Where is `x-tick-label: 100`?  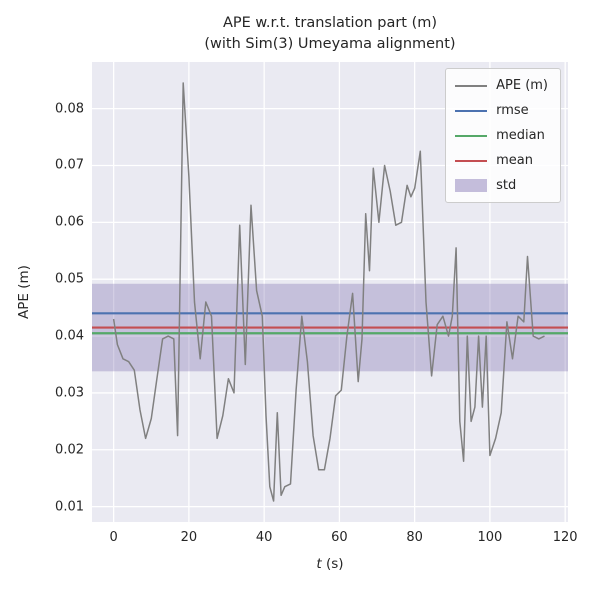
x-tick-label: 100 is located at coordinates (490, 537).